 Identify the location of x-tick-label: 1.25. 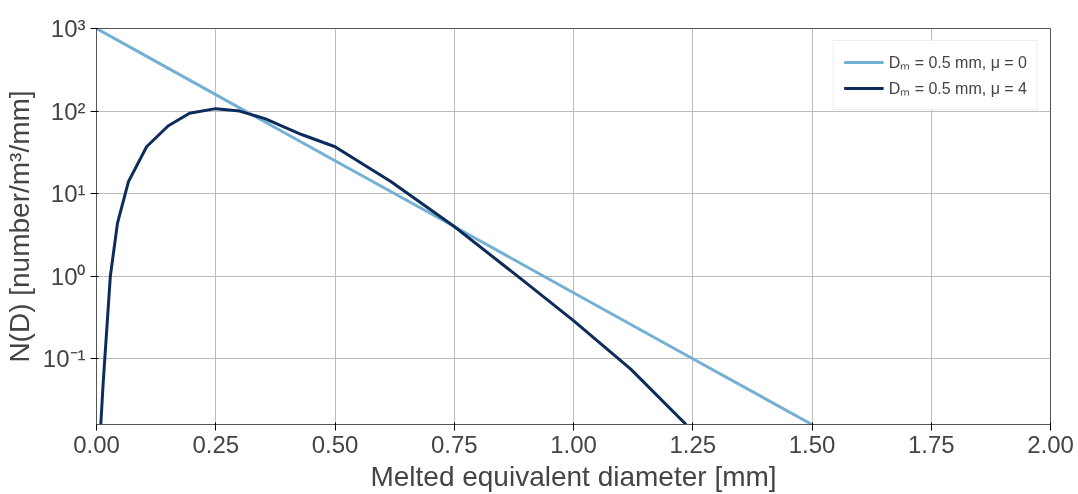
(693, 444).